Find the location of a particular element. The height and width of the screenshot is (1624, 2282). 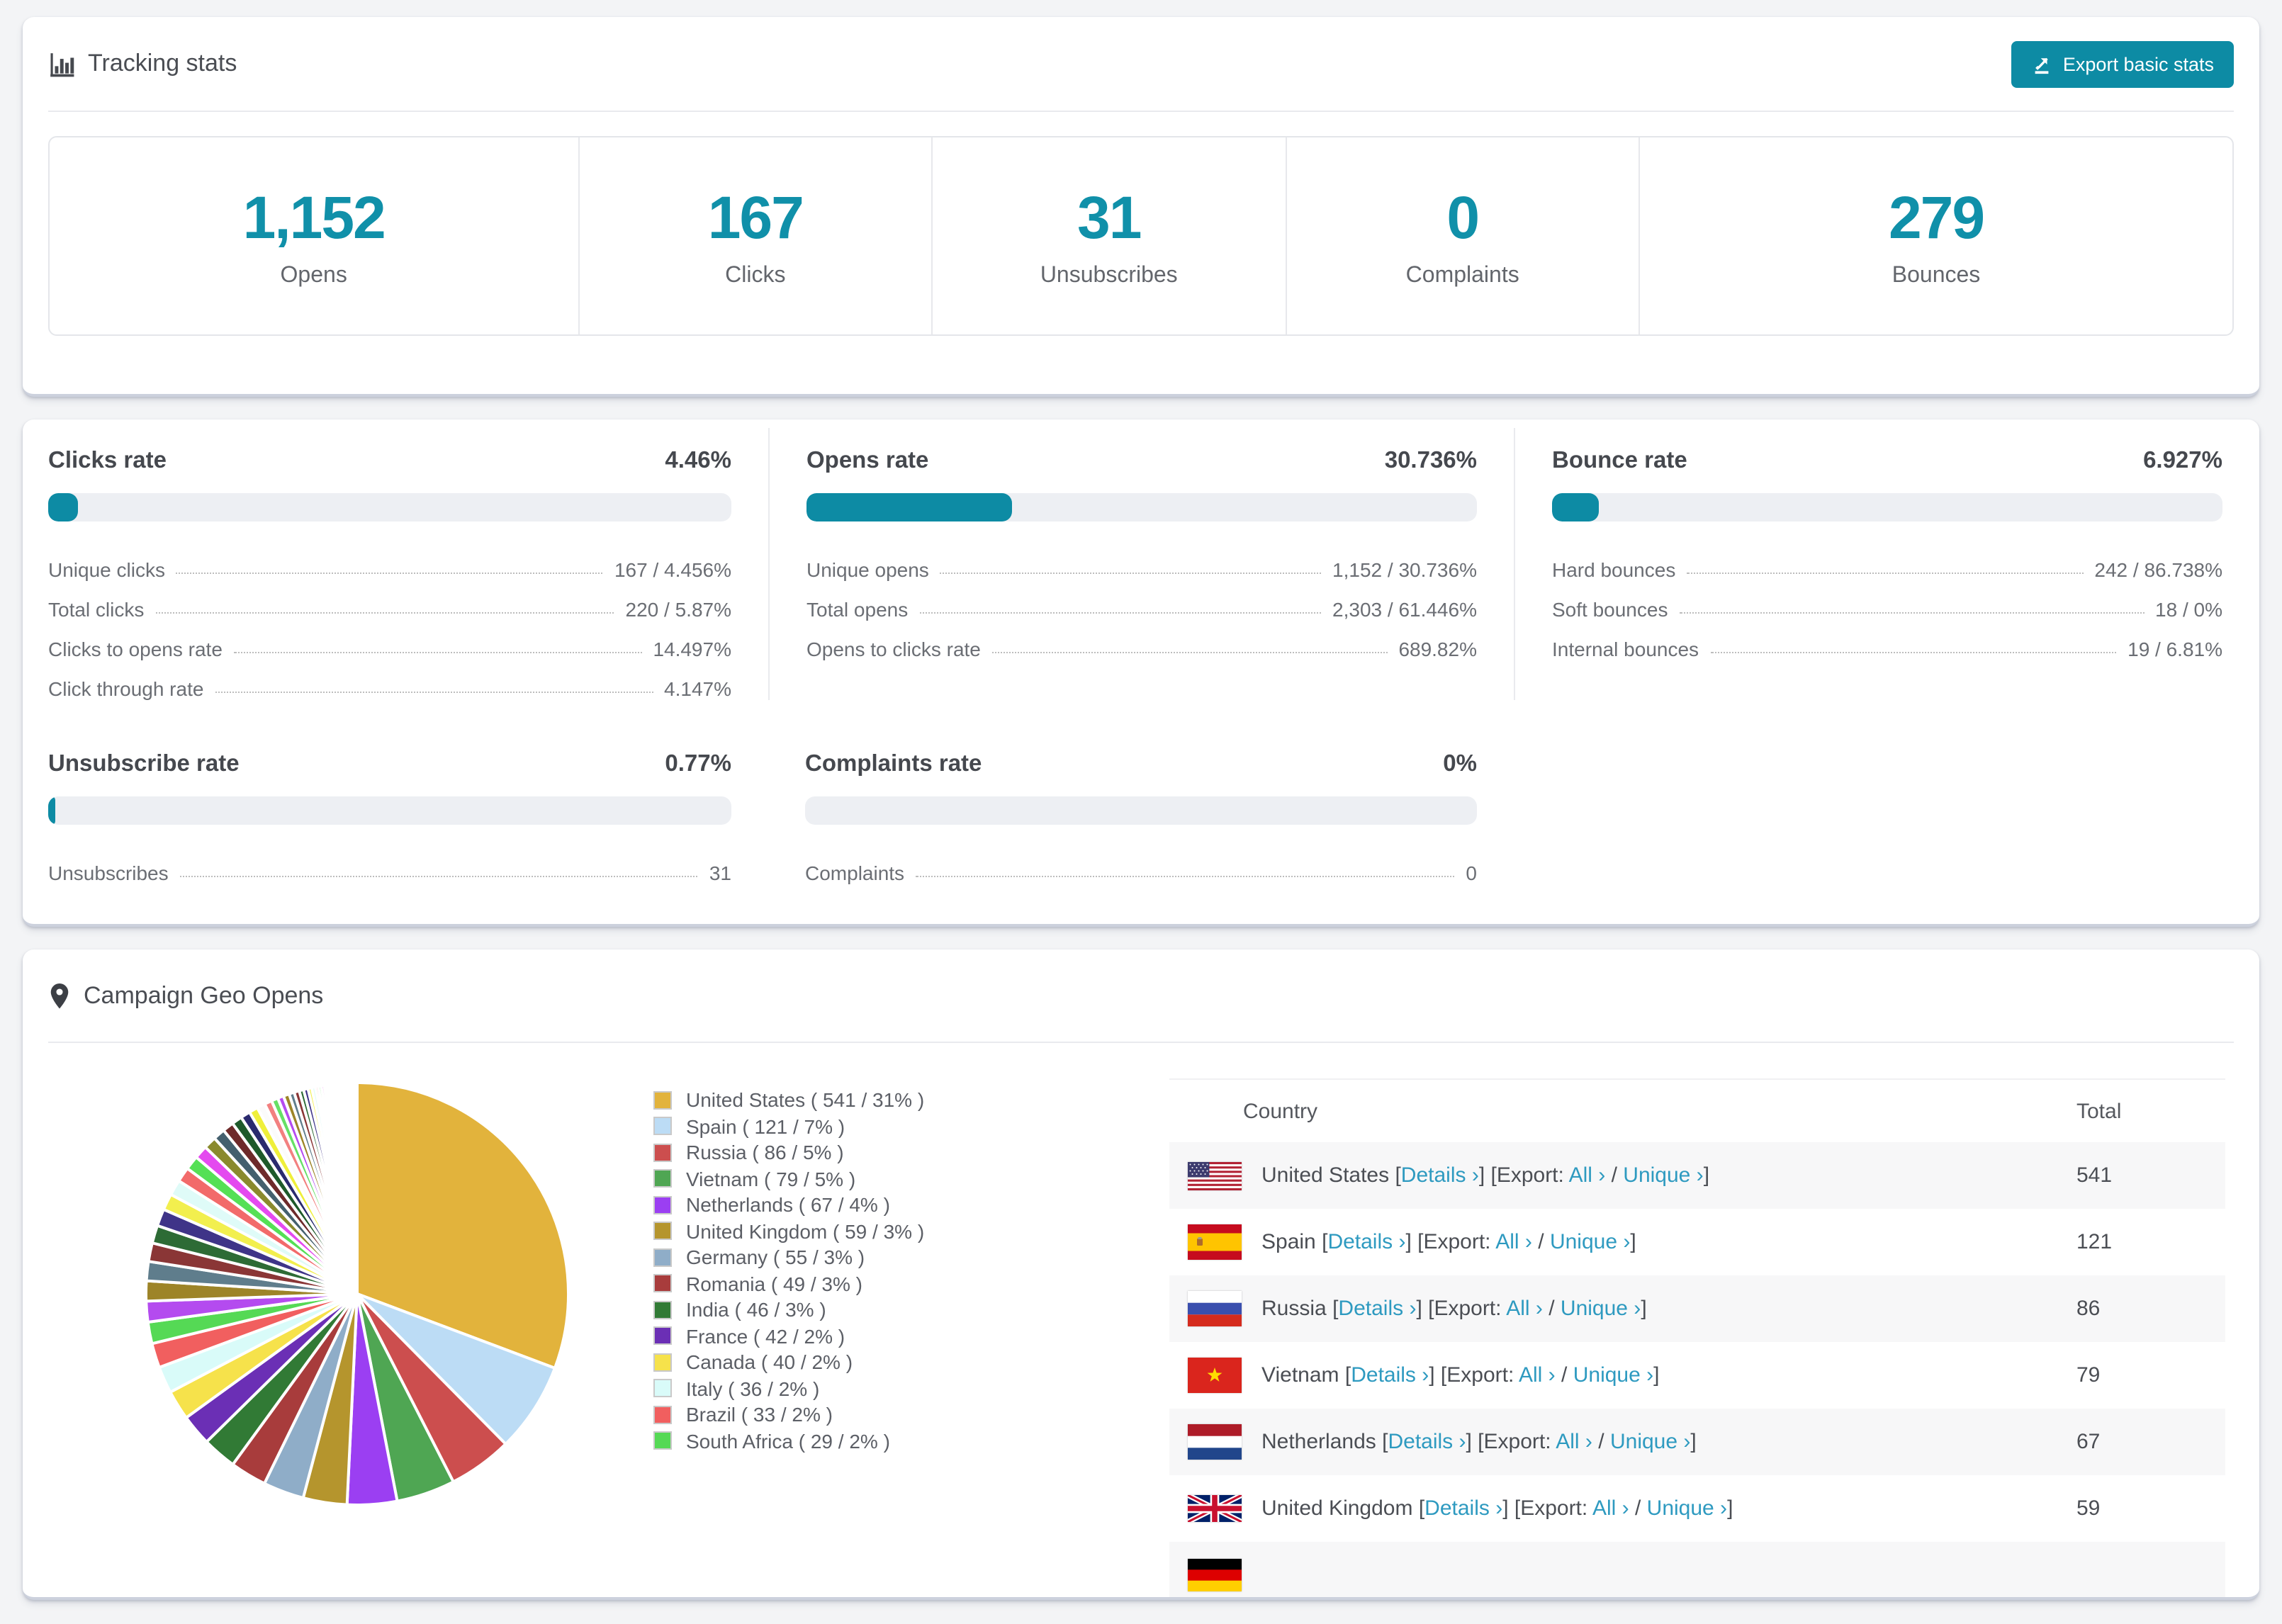

legend-item-netherlands: Netherlands ( 67 / 4% ) is located at coordinates (788, 1205).